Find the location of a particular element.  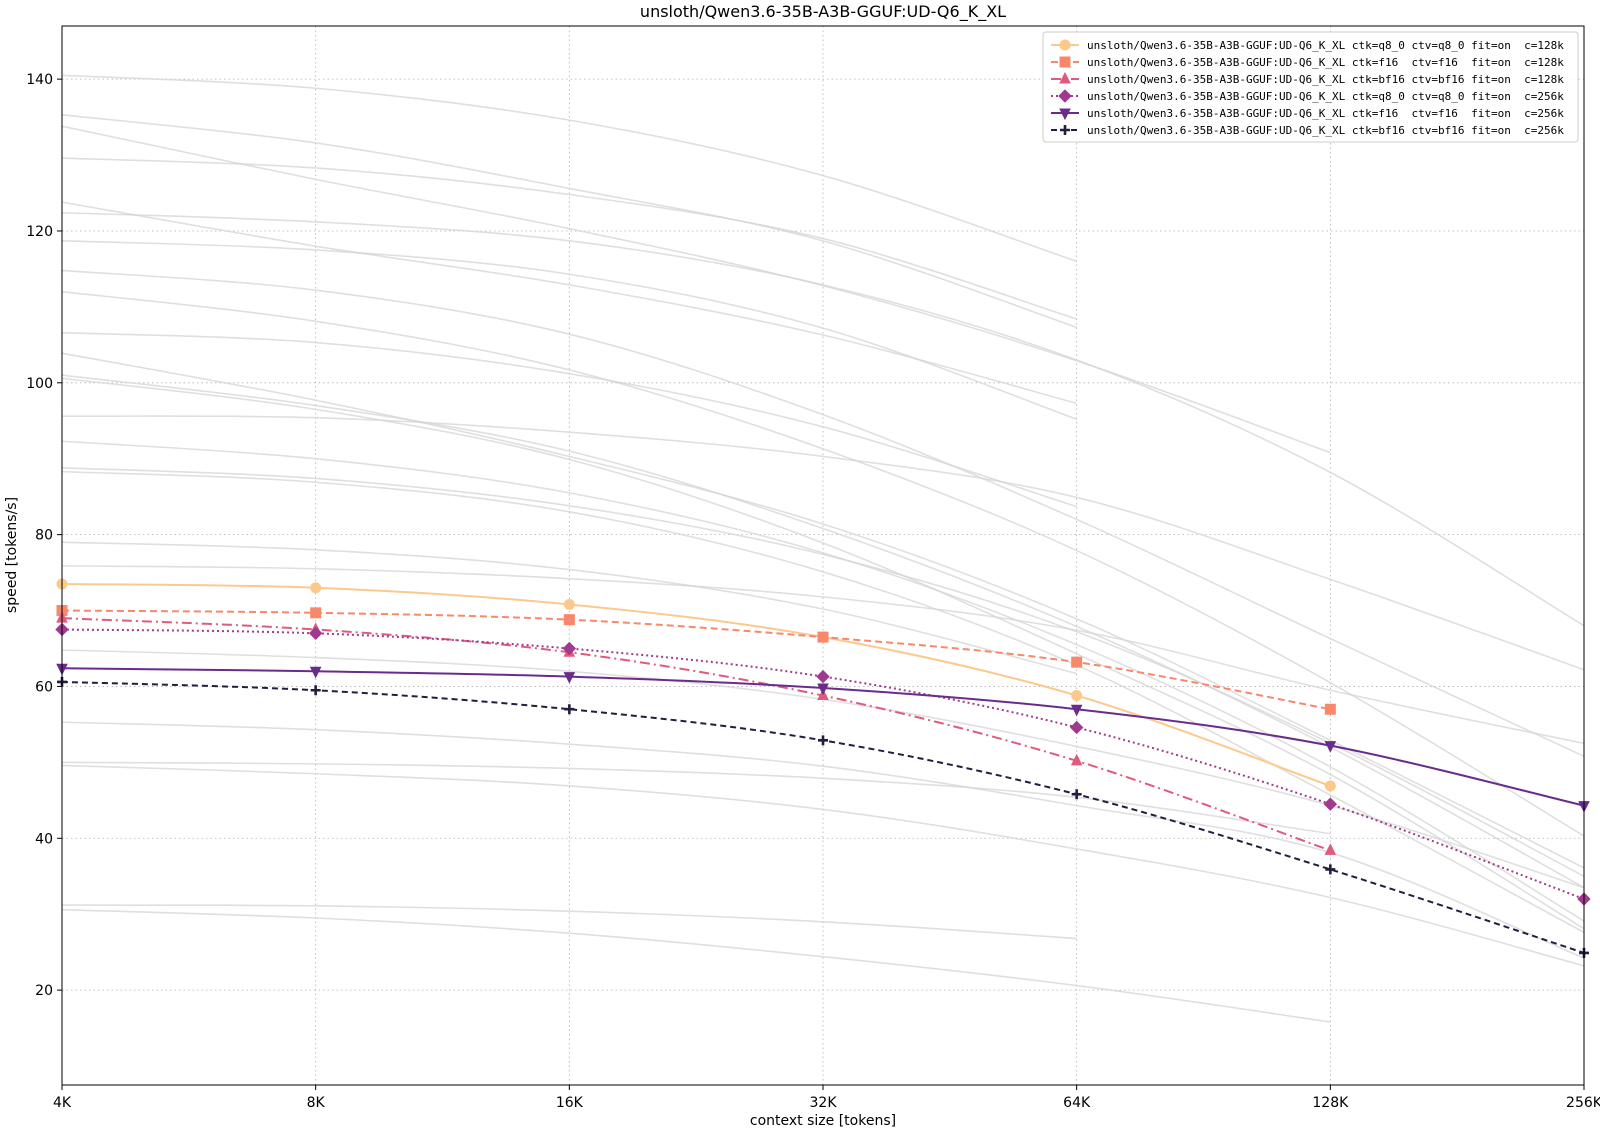

x-tick-label: 256K is located at coordinates (1583, 1103).